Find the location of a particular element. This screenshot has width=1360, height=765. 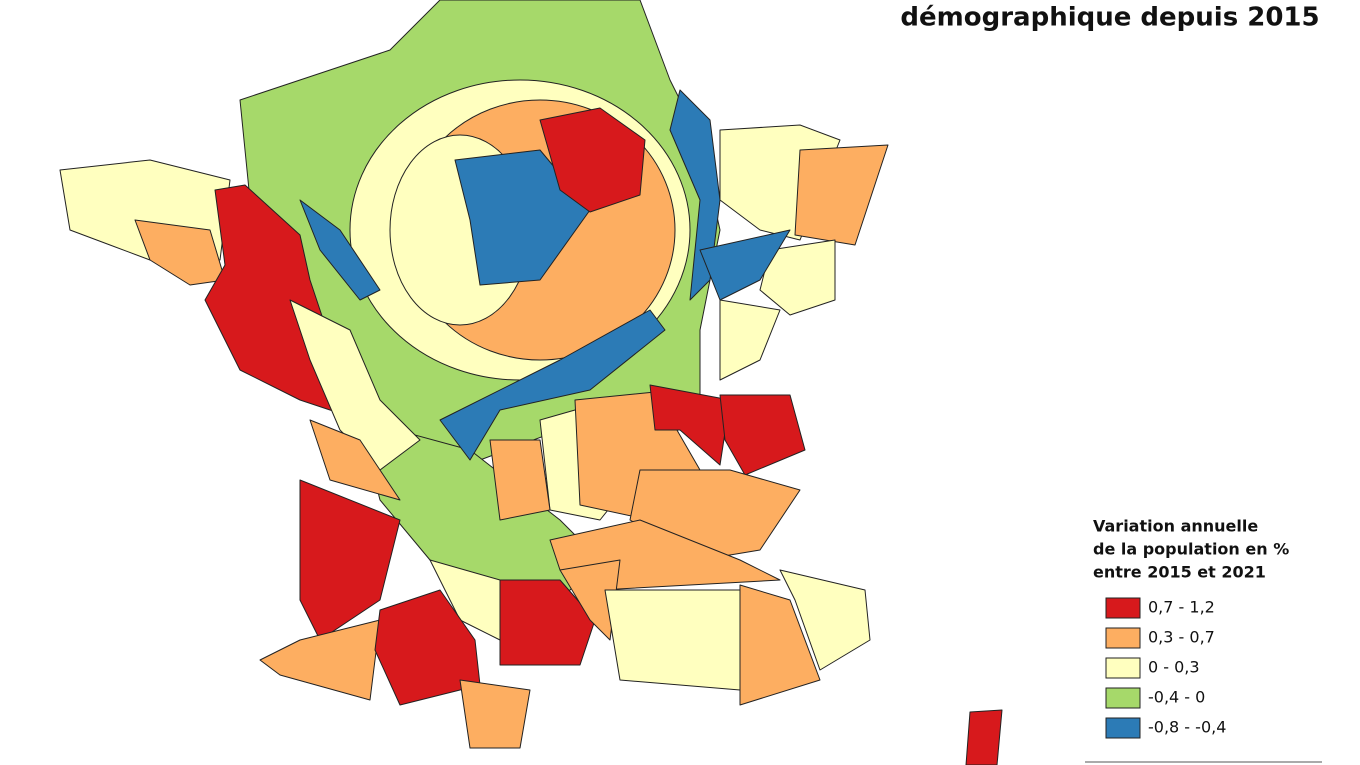

legend-label: 0 - 0,3 is located at coordinates (1174, 667).